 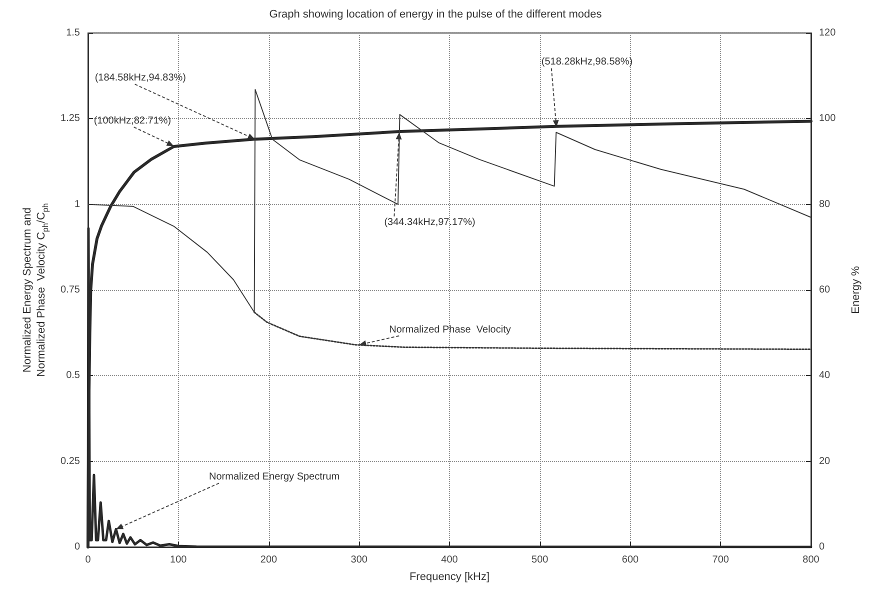 I want to click on x-tick-label: 500, so click(x=540, y=560).